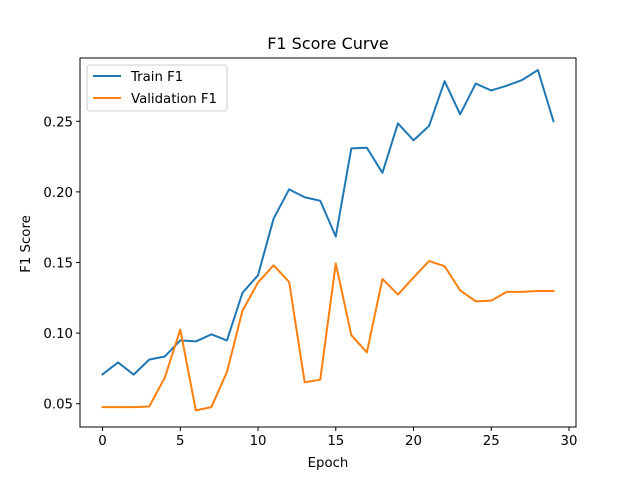 The image size is (640, 480). What do you see at coordinates (491, 441) in the screenshot?
I see `x-tick-label: 25` at bounding box center [491, 441].